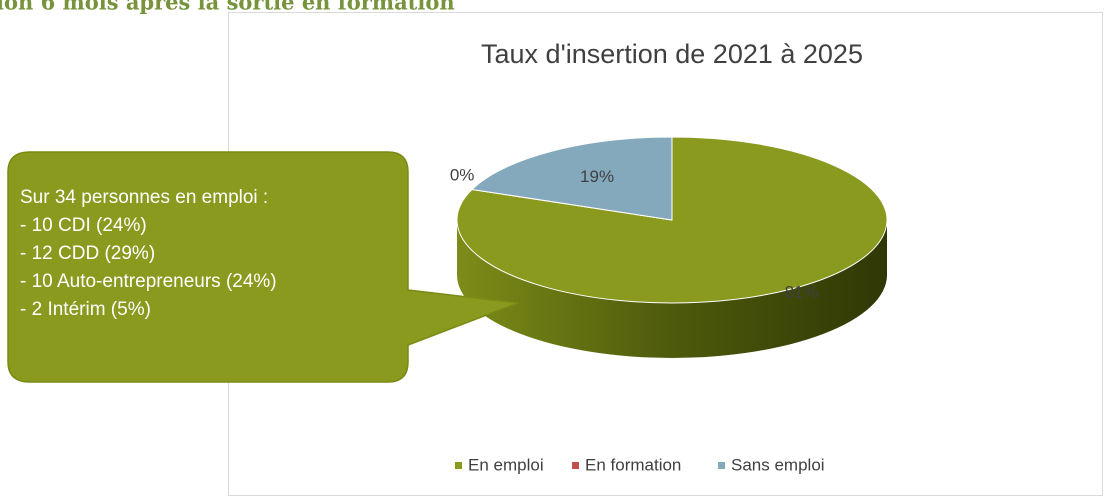  Describe the element at coordinates (672, 289) in the screenshot. I see `pie-side` at that location.